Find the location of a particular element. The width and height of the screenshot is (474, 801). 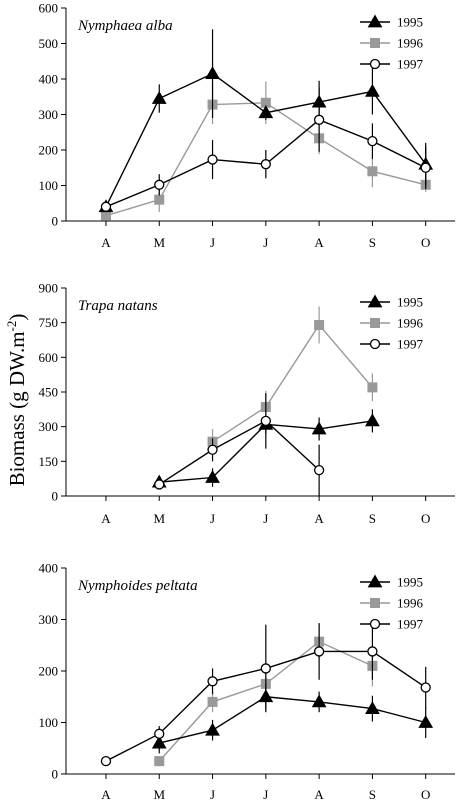

y-tick-label: 150 is located at coordinates (49, 461).